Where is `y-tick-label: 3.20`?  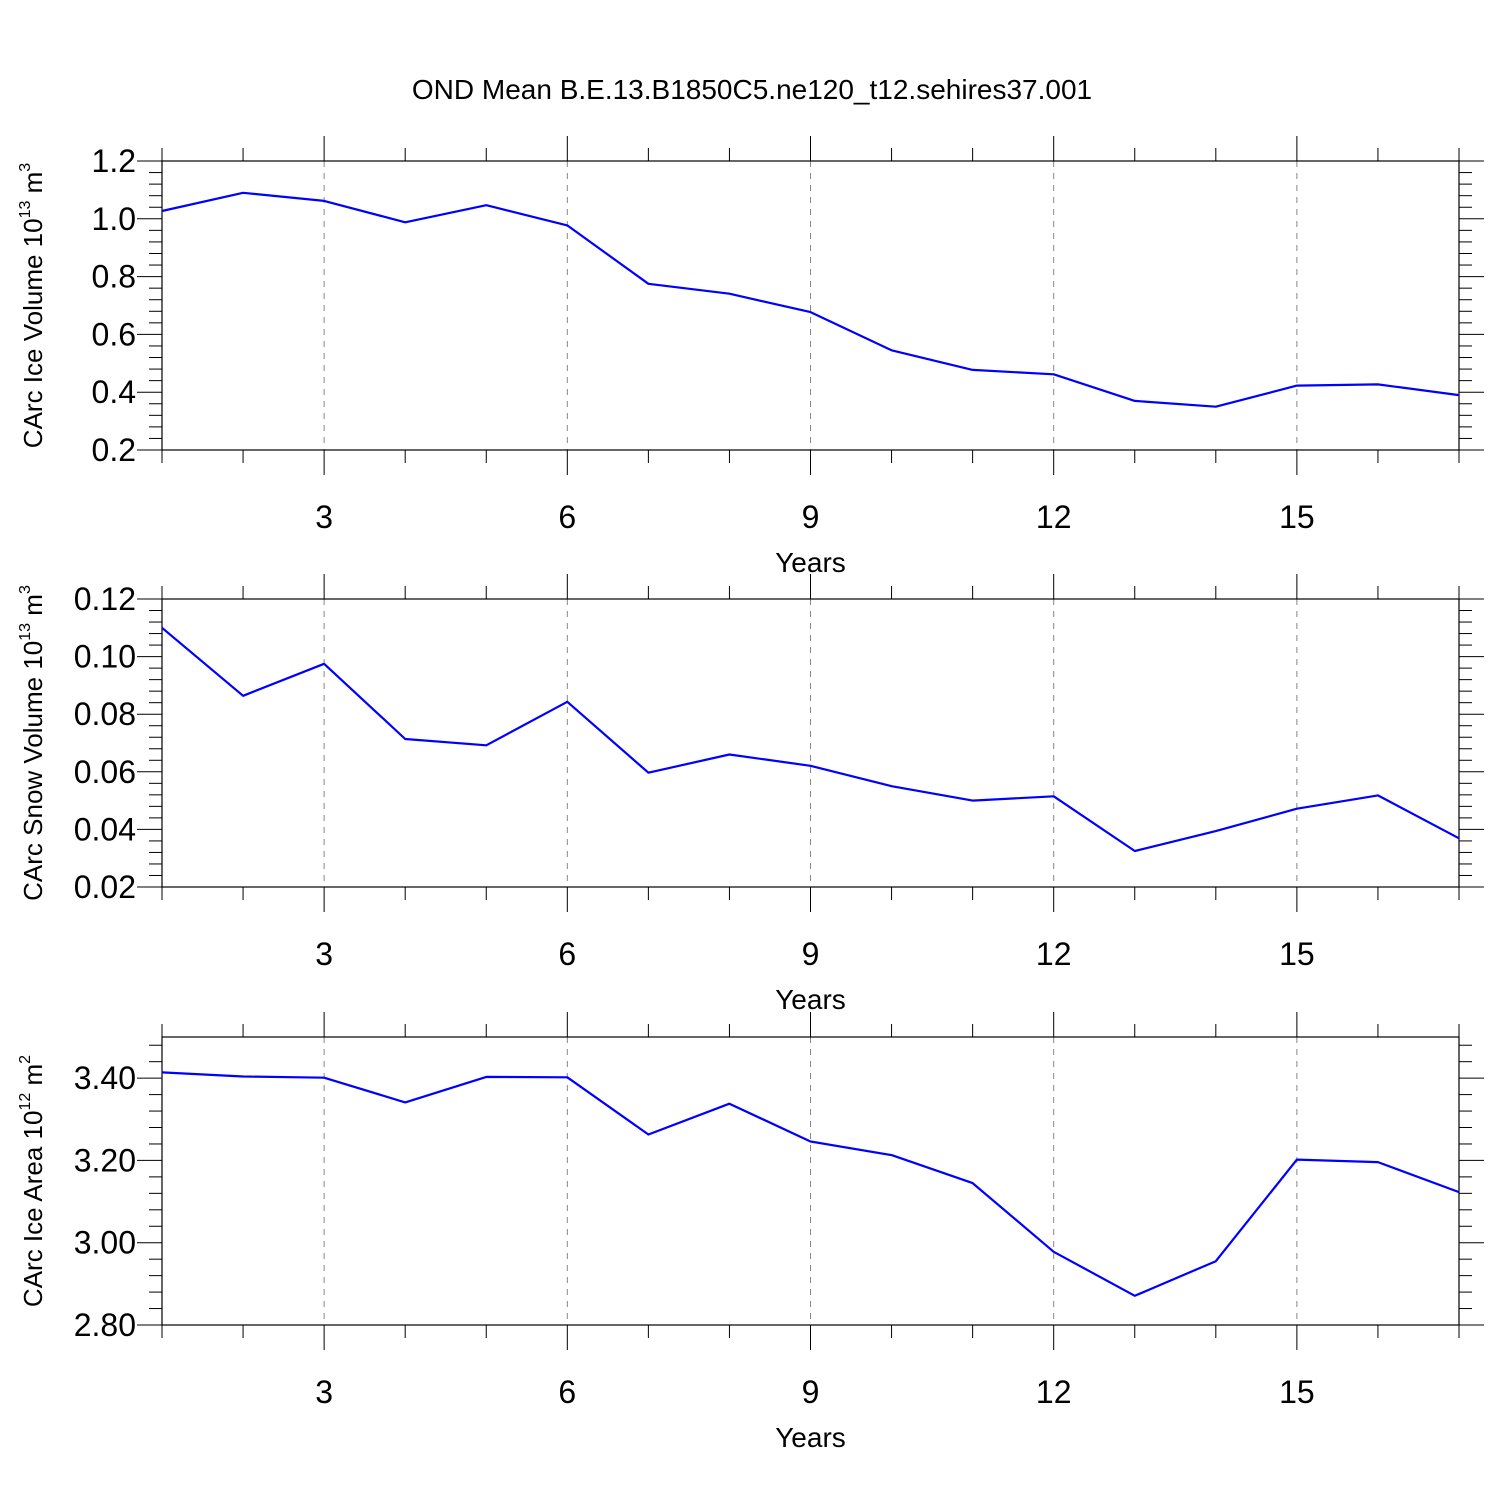 y-tick-label: 3.20 is located at coordinates (105, 1160).